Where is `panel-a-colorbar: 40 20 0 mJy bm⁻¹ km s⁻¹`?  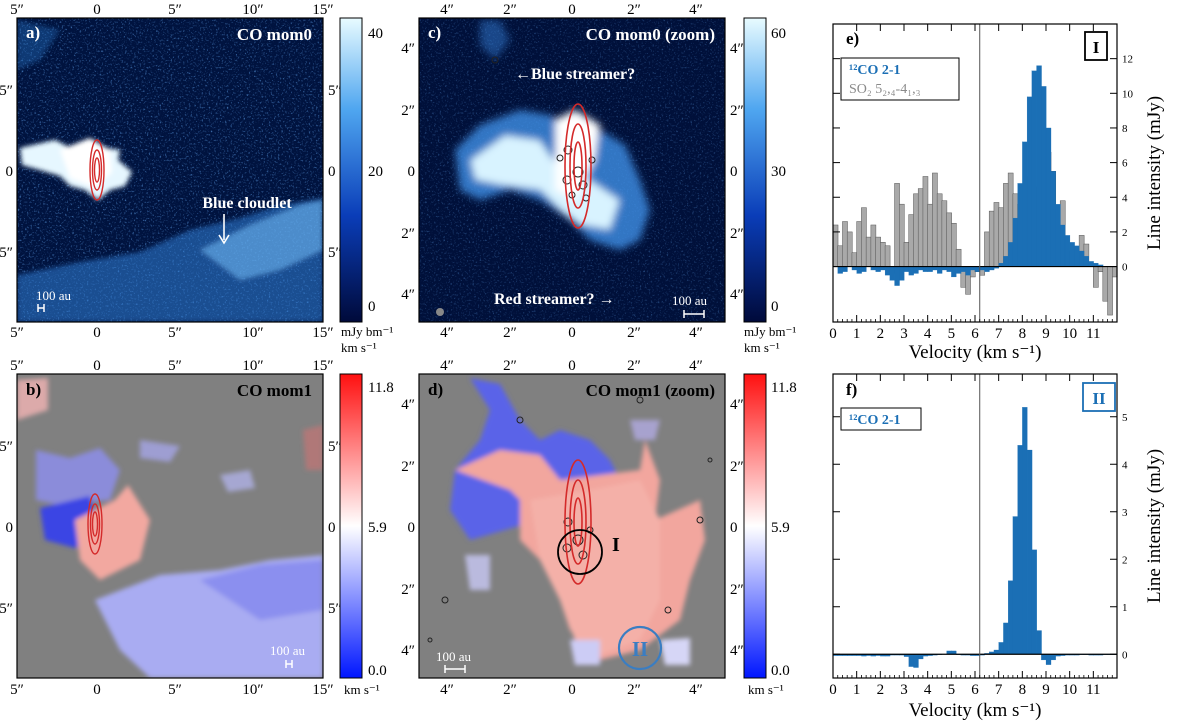
panel-a-colorbar: 40 20 0 mJy bm⁻¹ km s⁻¹ is located at coordinates (366, 186).